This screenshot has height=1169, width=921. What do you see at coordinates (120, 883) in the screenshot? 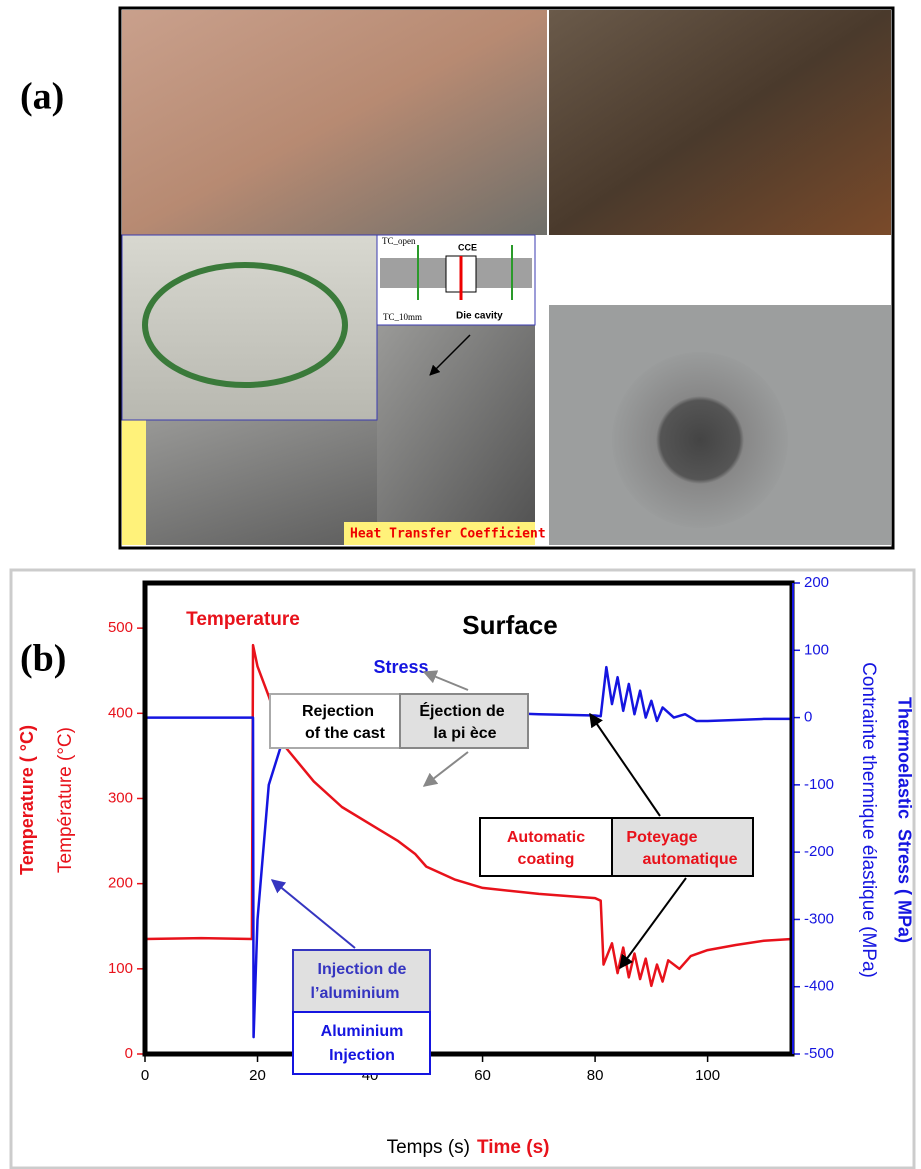
I see `y-tick-label: 200` at bounding box center [120, 883].